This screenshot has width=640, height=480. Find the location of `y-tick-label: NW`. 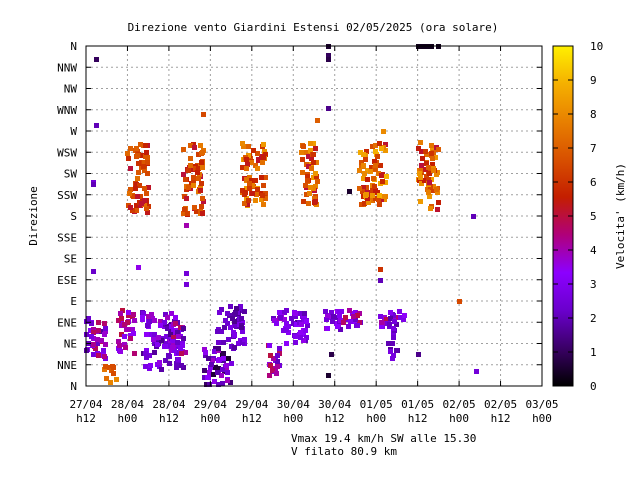

y-tick-label: NW is located at coordinates (71, 89).